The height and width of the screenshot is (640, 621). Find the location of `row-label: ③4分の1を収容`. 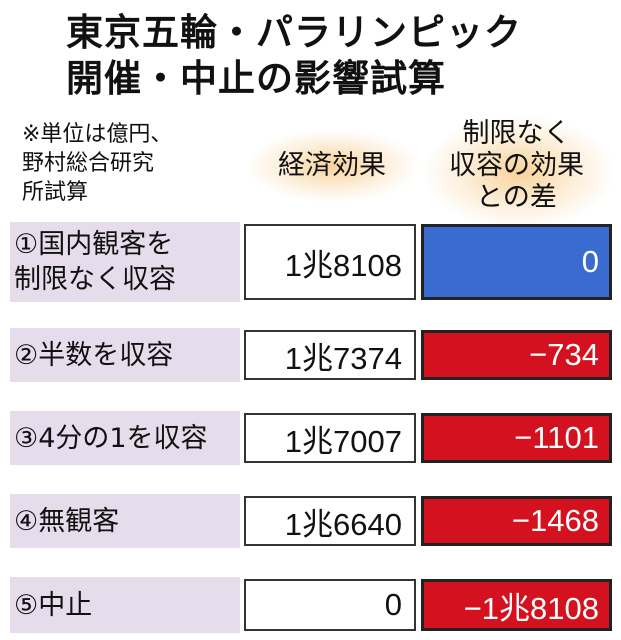

row-label: ③4分の1を収容 is located at coordinates (125, 438).